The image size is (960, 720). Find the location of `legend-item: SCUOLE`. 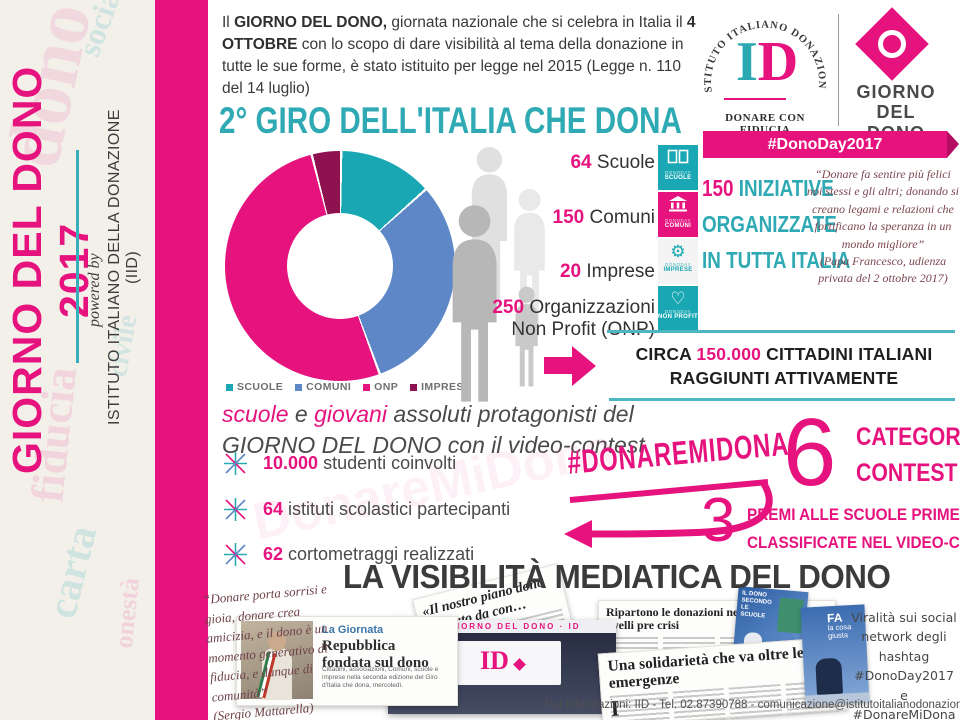

legend-item: SCUOLE is located at coordinates (254, 387).